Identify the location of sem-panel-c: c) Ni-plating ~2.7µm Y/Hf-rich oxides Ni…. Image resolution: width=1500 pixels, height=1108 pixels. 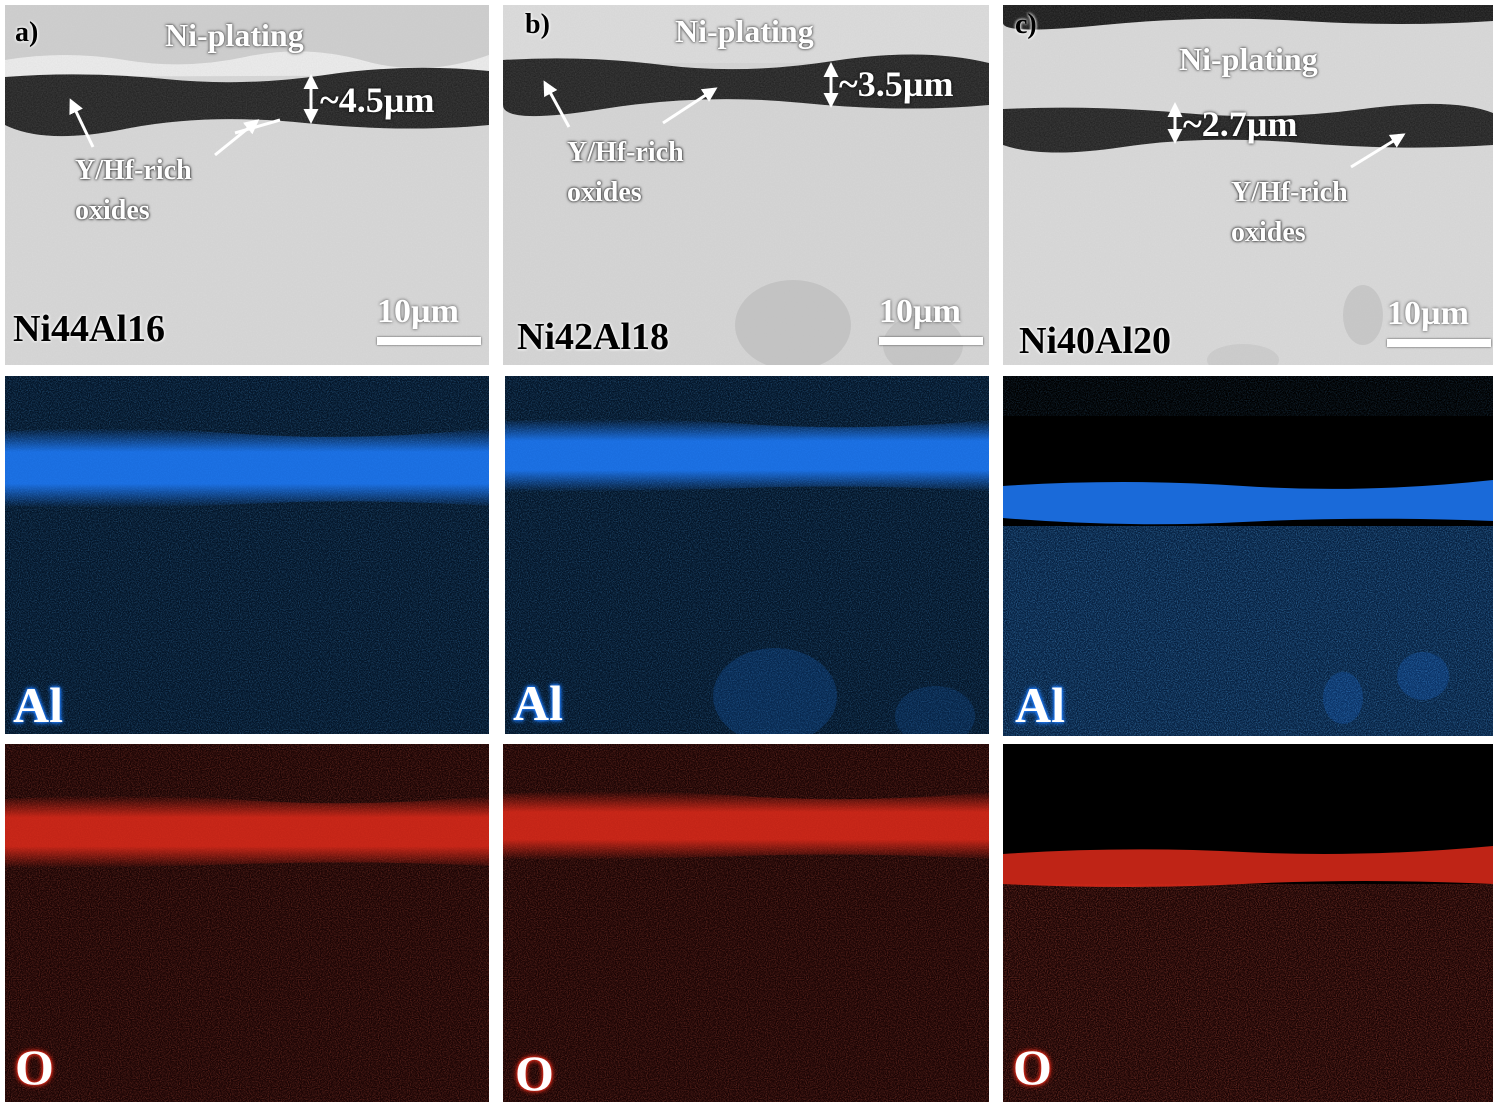
(1248, 185).